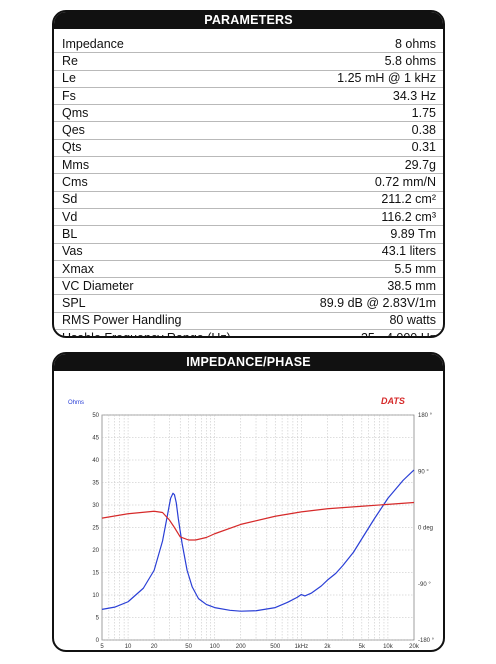 Image resolution: width=496 pixels, height=664 pixels. Describe the element at coordinates (327, 647) in the screenshot. I see `x-tick-label: 2k` at that location.